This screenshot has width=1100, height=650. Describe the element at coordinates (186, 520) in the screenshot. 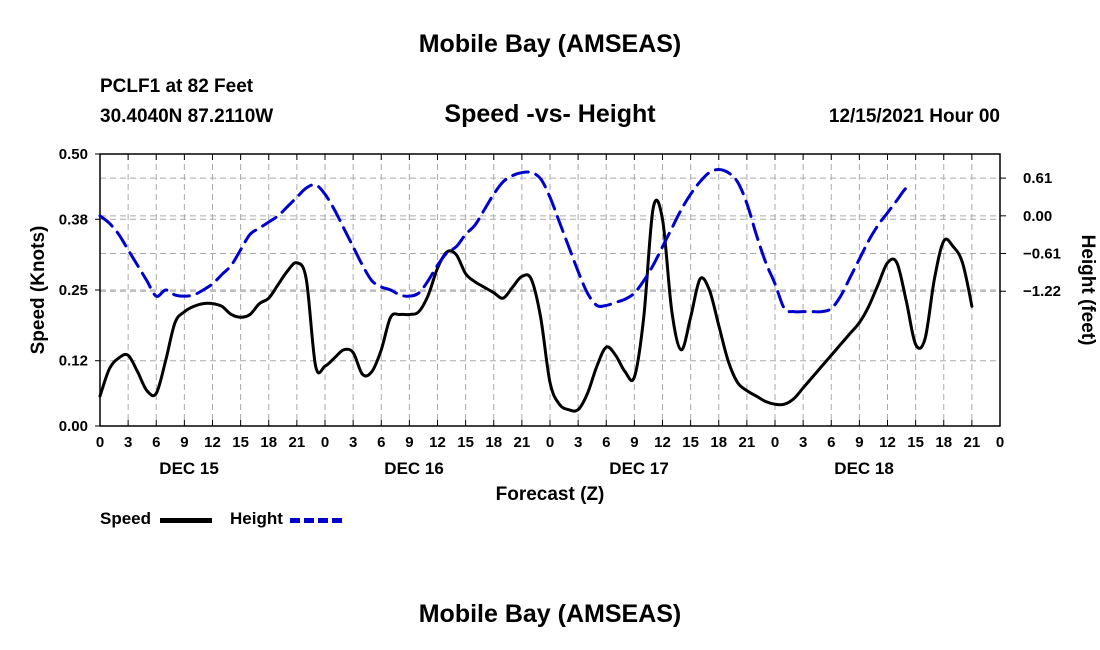

I see `legend-speed-swatch` at that location.